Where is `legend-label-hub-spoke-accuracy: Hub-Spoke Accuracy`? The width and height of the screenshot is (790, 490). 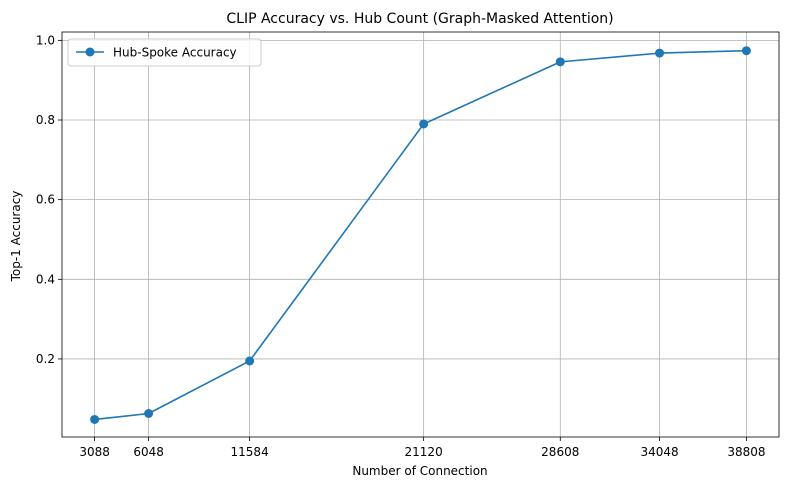
legend-label-hub-spoke-accuracy: Hub-Spoke Accuracy is located at coordinates (175, 53).